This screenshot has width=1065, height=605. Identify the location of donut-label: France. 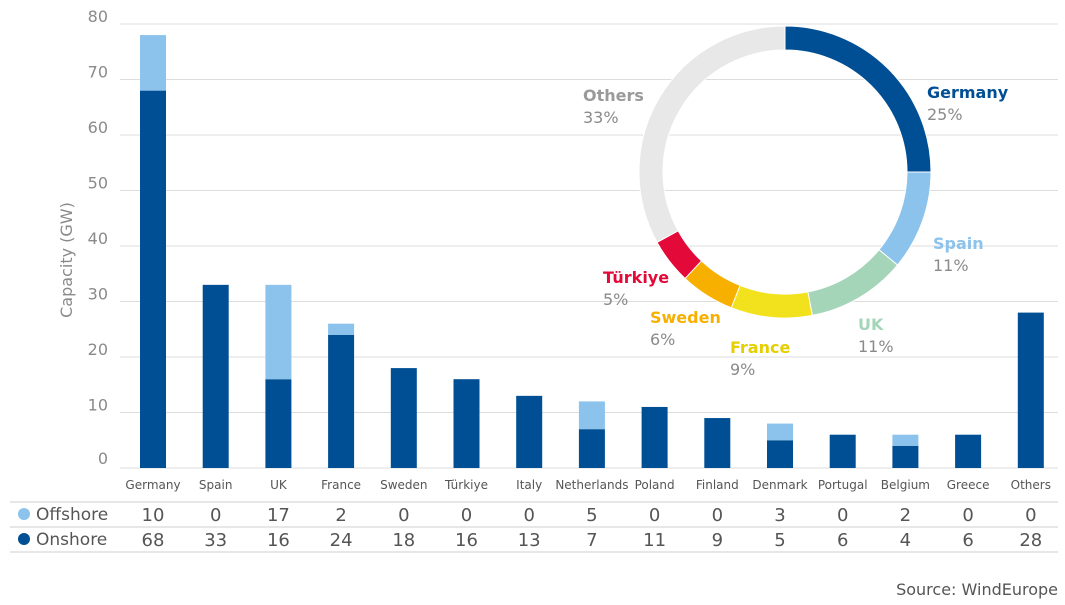
(760, 347).